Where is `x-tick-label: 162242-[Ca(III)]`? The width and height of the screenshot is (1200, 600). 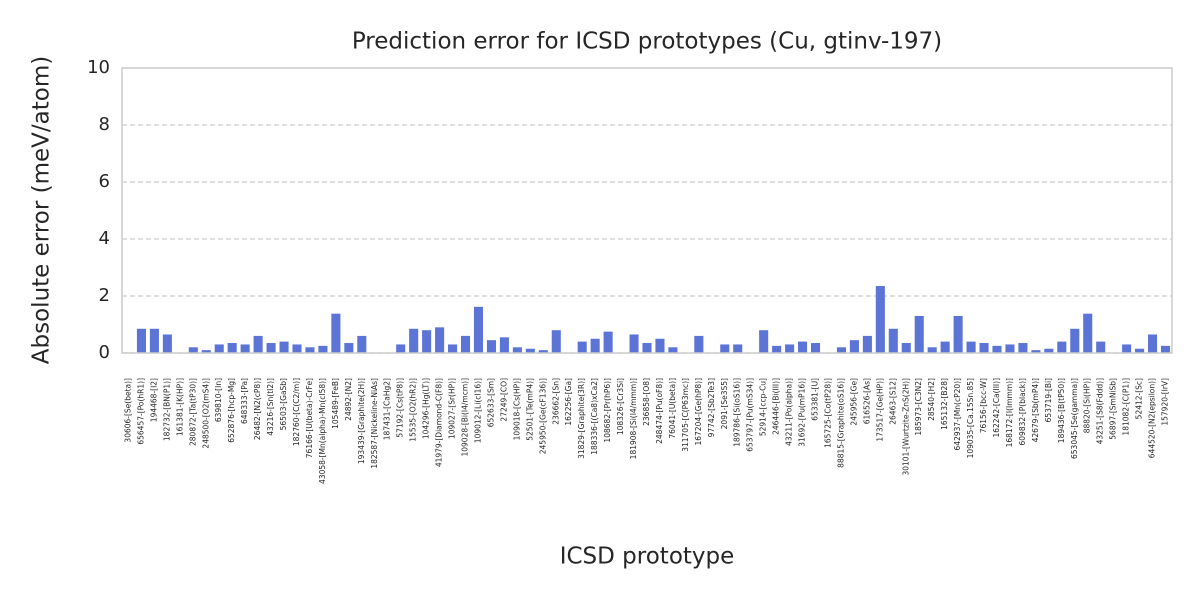 x-tick-label: 162242-[Ca(III)] is located at coordinates (996, 408).